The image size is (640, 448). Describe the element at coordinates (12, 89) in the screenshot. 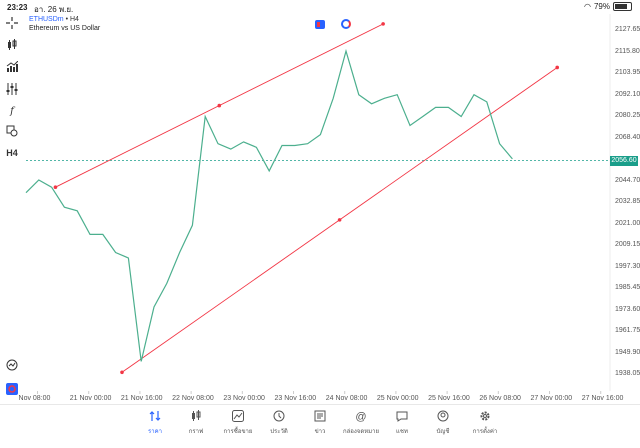

I see `settings-sliders-icon` at that location.